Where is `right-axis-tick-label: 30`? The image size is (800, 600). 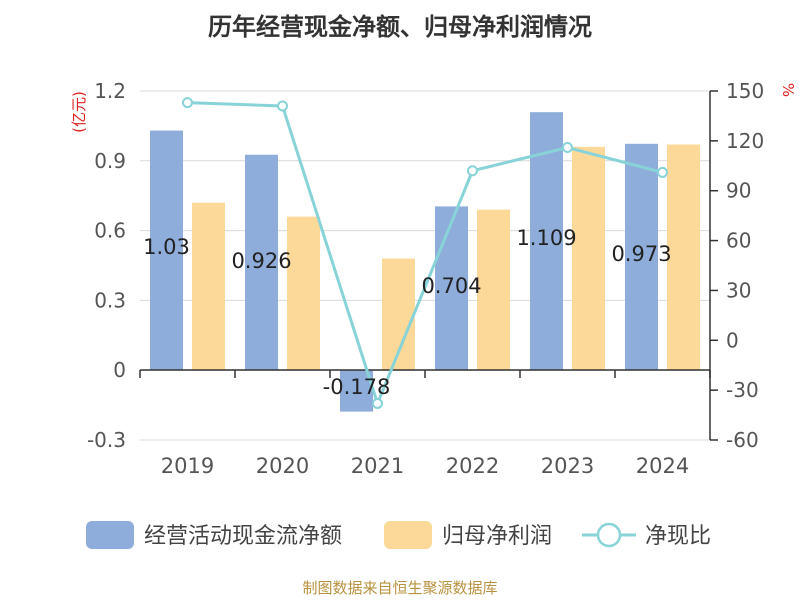
right-axis-tick-label: 30 is located at coordinates (738, 290).